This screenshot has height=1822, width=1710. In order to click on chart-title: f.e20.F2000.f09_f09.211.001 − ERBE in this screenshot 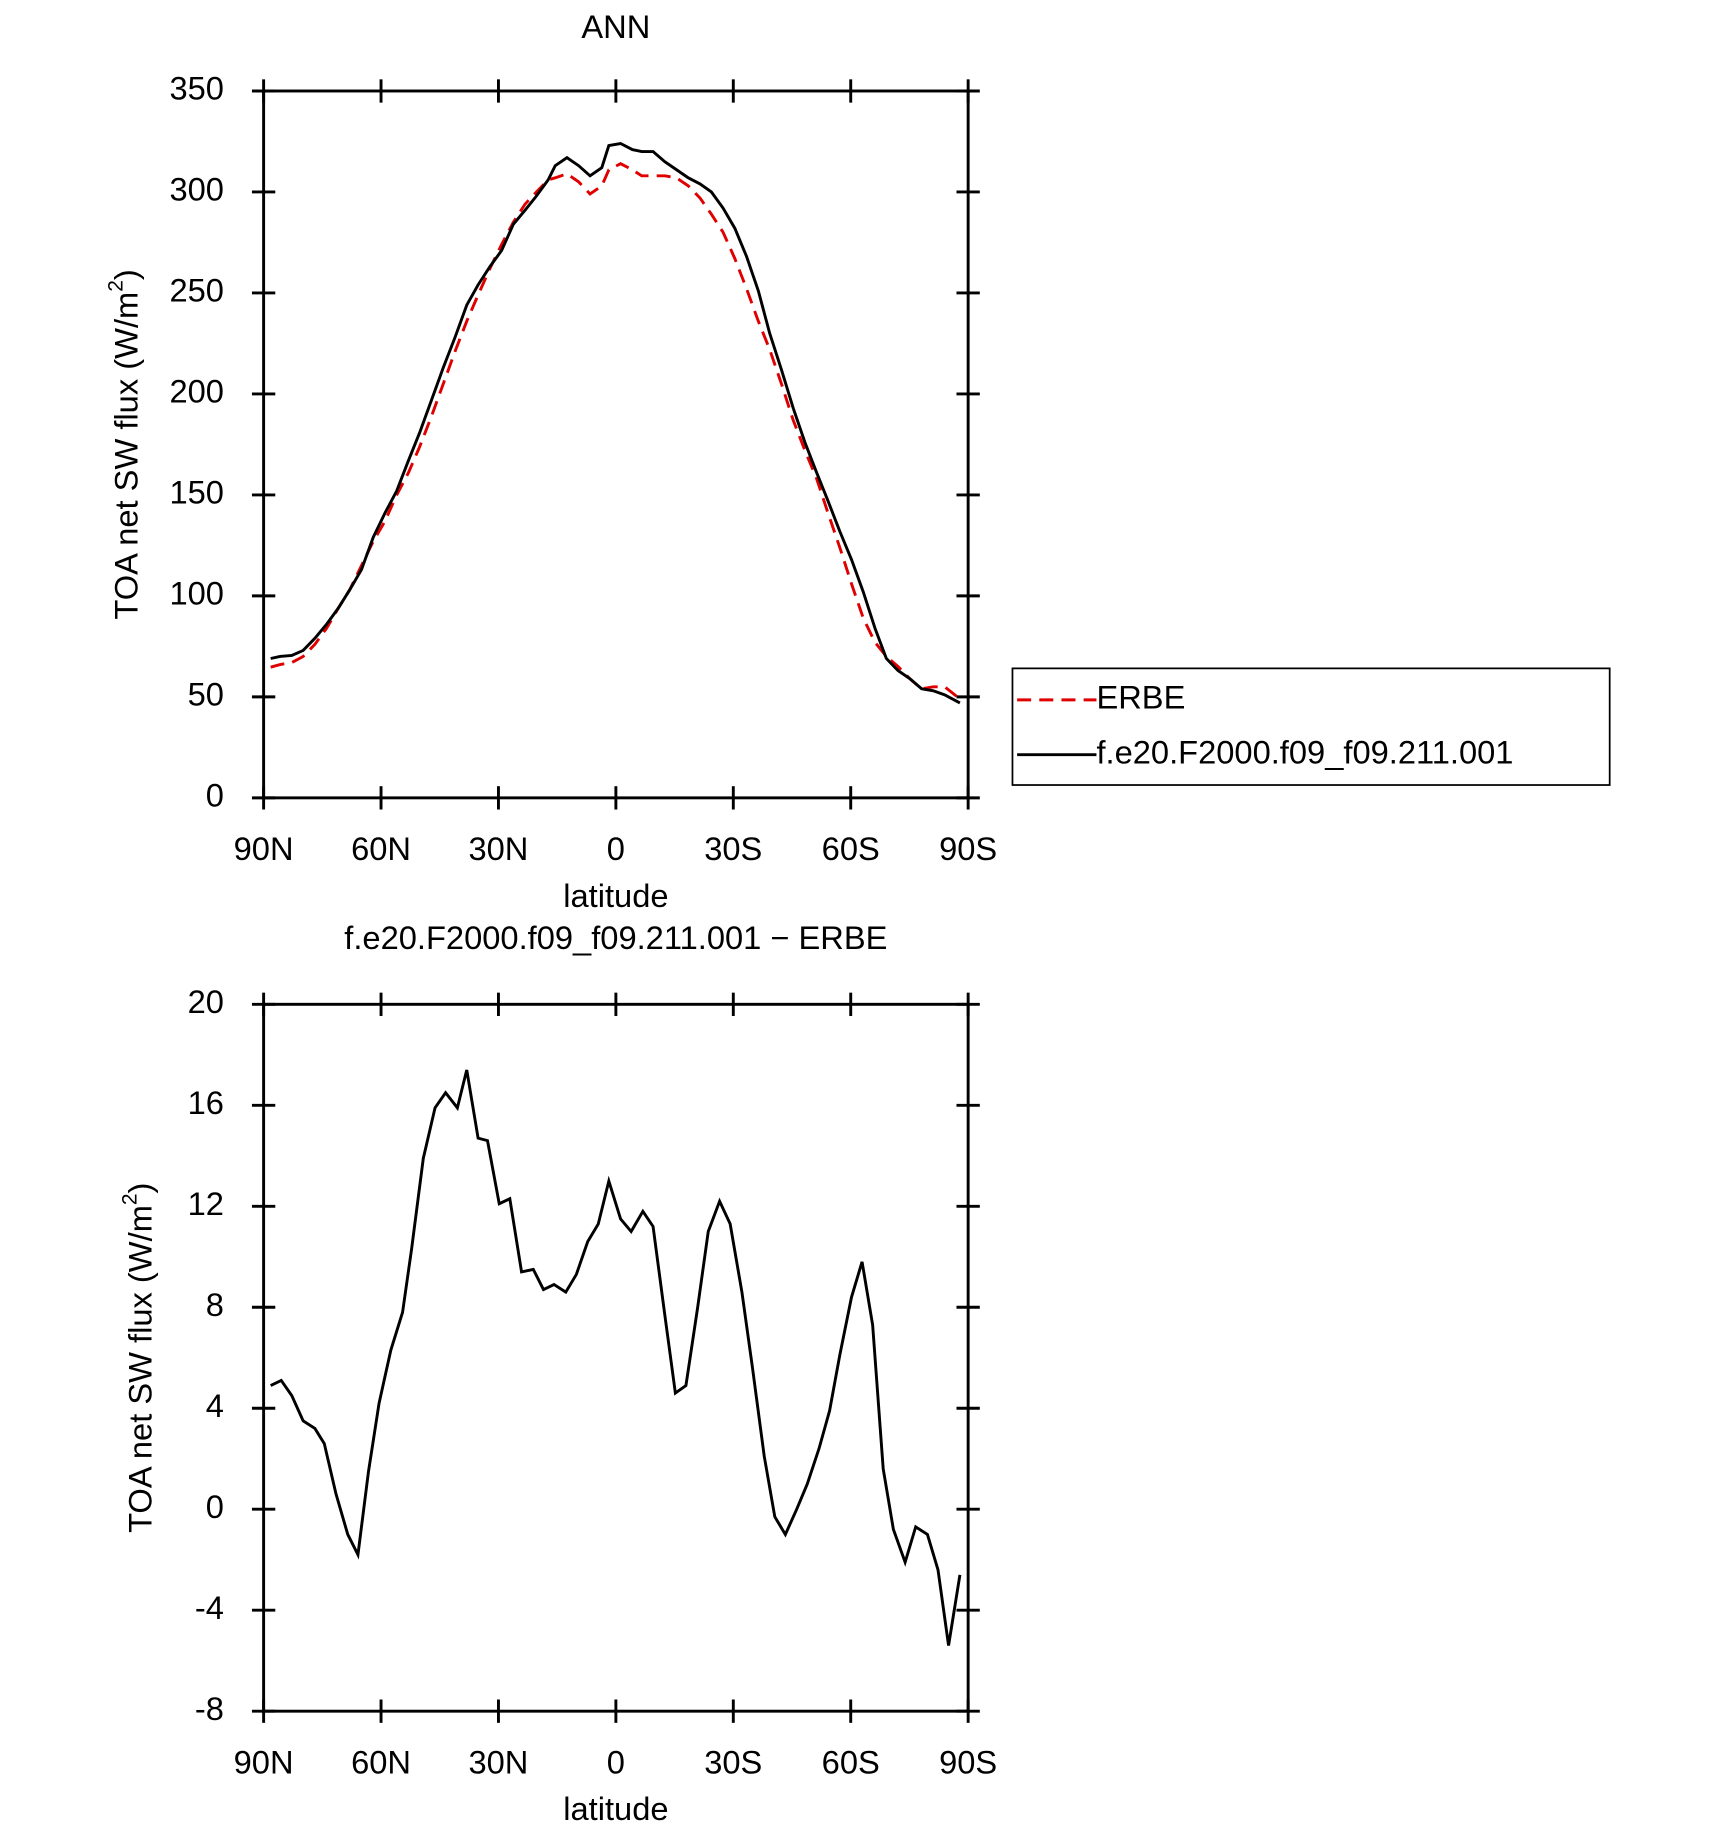, I will do `click(615, 937)`.